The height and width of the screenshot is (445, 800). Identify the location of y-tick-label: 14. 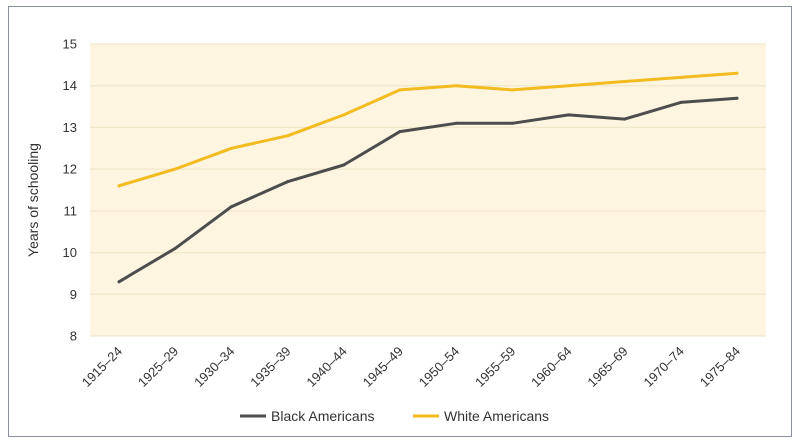
(70, 85).